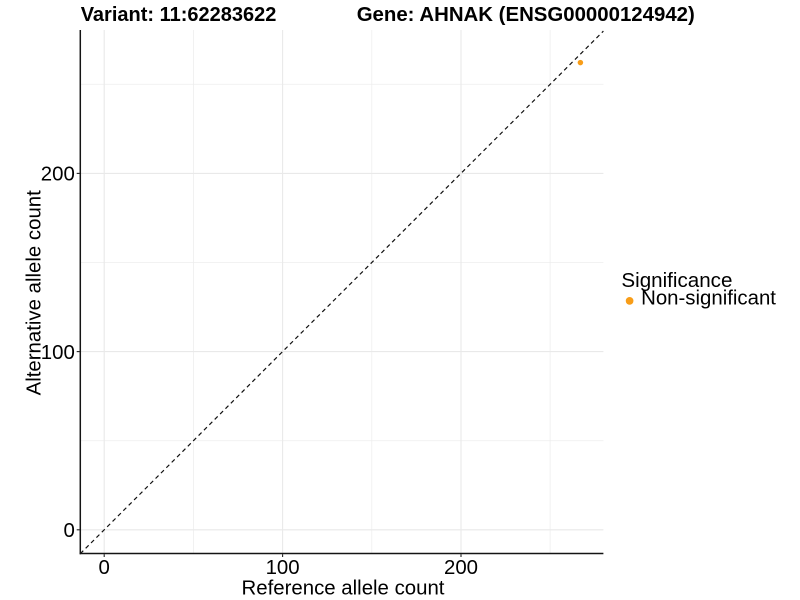 This screenshot has width=800, height=600. What do you see at coordinates (343, 588) in the screenshot?
I see `svg-text: Reference allele count` at bounding box center [343, 588].